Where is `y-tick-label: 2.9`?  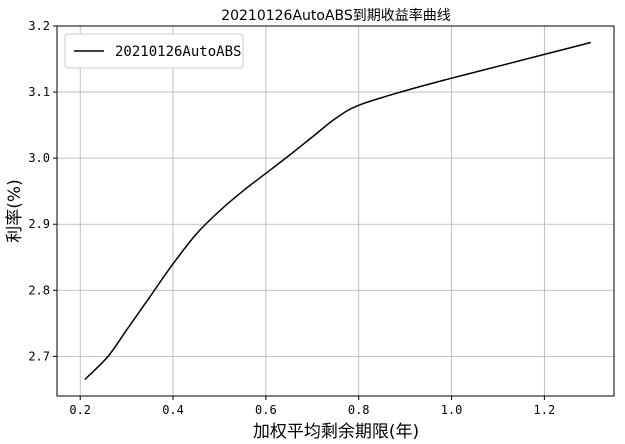
y-tick-label: 2.9 is located at coordinates (39, 224).